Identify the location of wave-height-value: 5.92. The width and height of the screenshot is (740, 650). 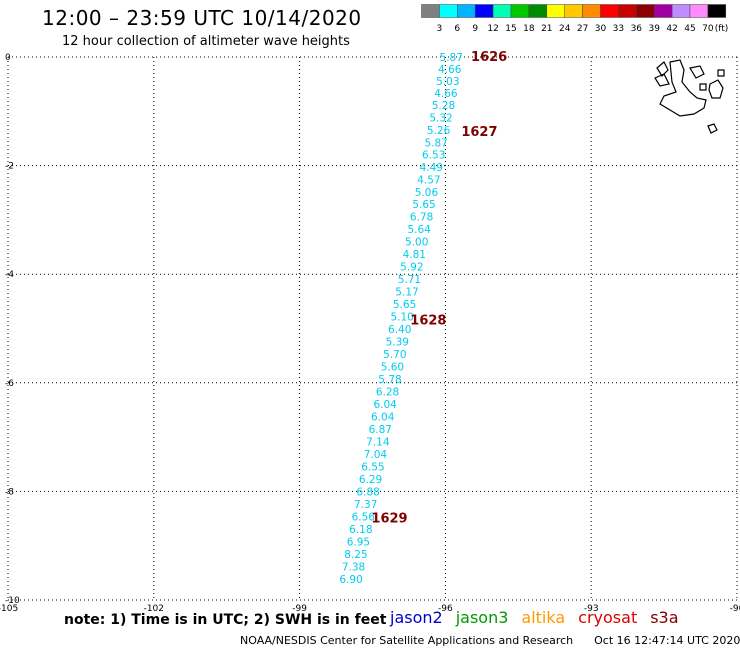
(411, 268).